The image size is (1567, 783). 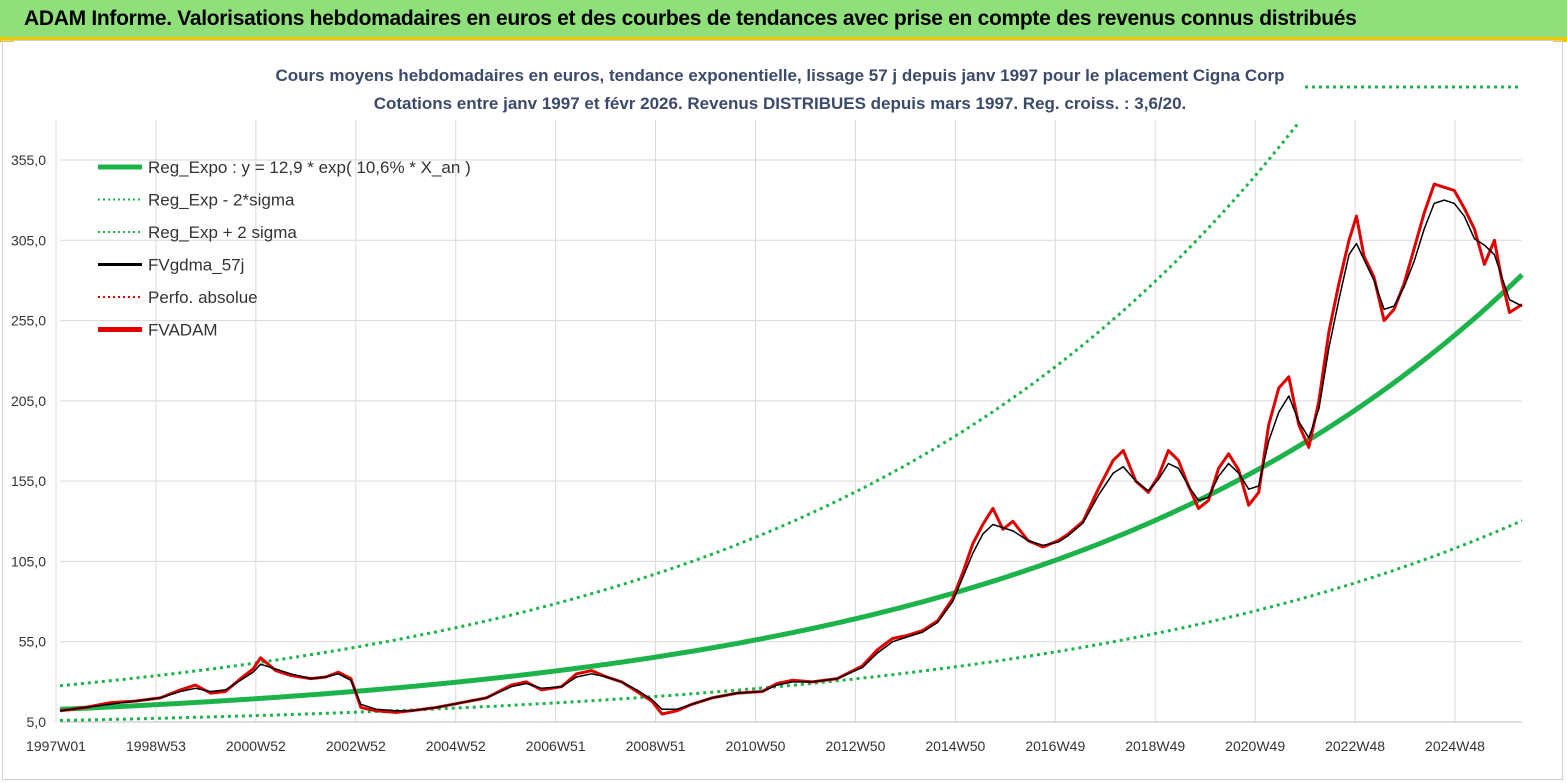 I want to click on x-tick-label: 2012W50, so click(x=855, y=746).